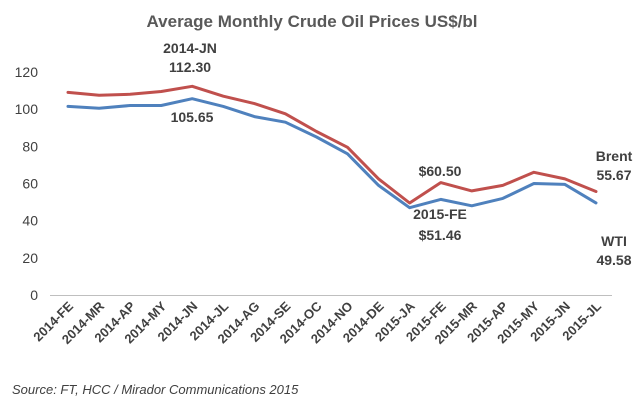 This screenshot has width=644, height=407. Describe the element at coordinates (440, 171) in the screenshot. I see `annotation-2015-fe-brent: $60.50` at that location.